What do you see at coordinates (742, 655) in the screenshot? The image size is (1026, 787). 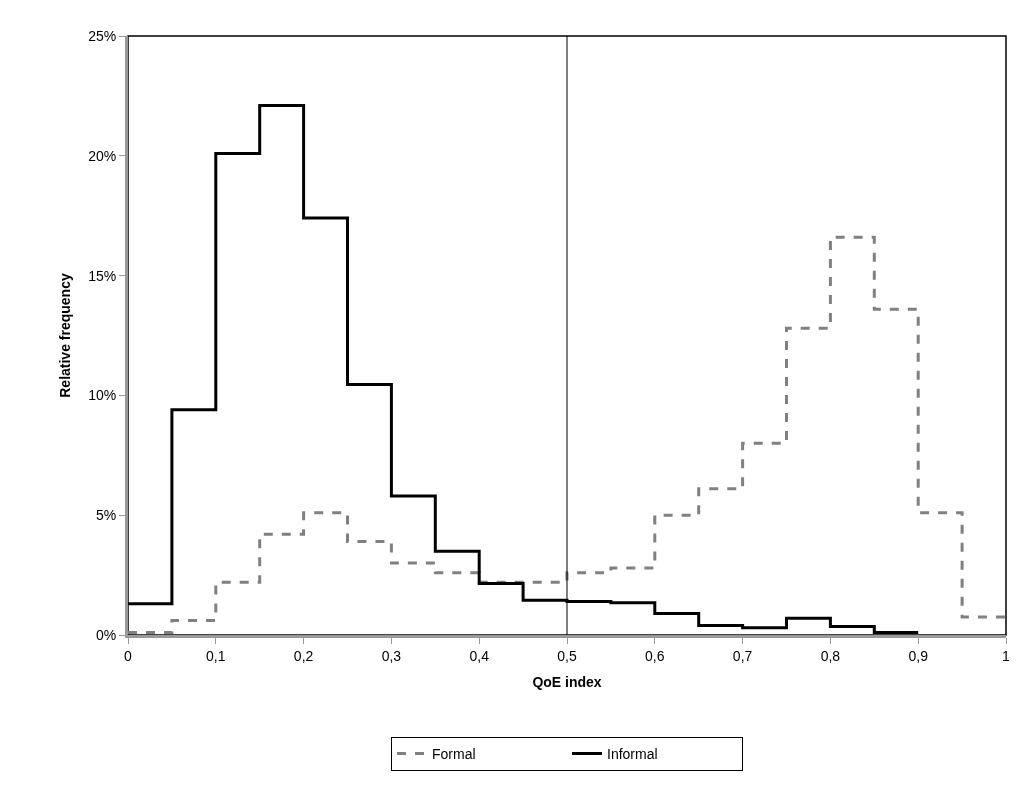 I see `x-tick-label: 0,7` at bounding box center [742, 655].